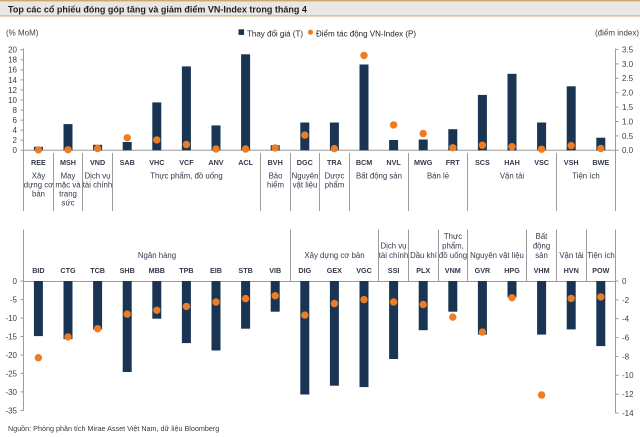  Describe the element at coordinates (38, 270) in the screenshot. I see `svg-text: BID` at that location.